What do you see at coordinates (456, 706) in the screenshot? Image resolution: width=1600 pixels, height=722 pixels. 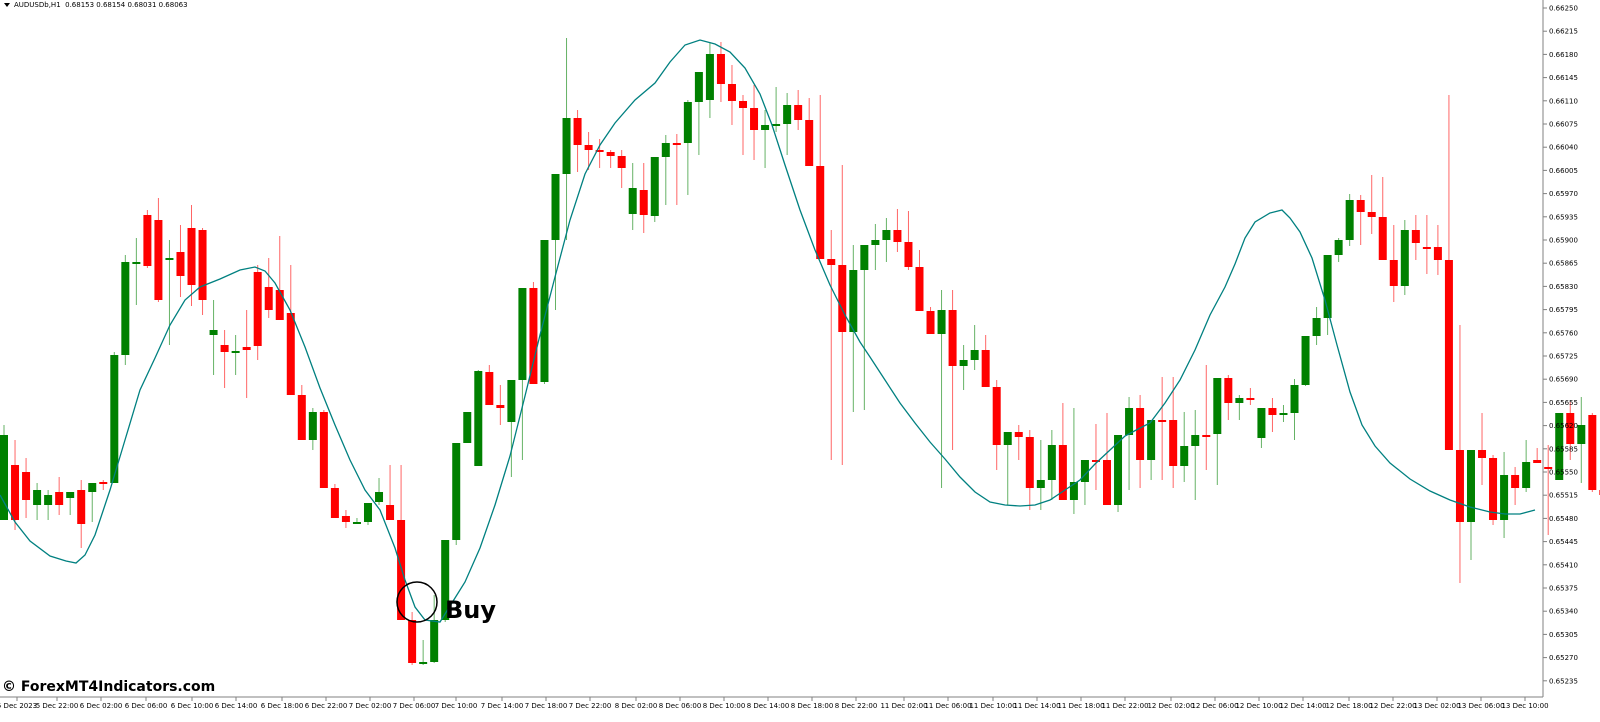 I see `time-tick-label: 7 Dec 10:00` at bounding box center [456, 706].